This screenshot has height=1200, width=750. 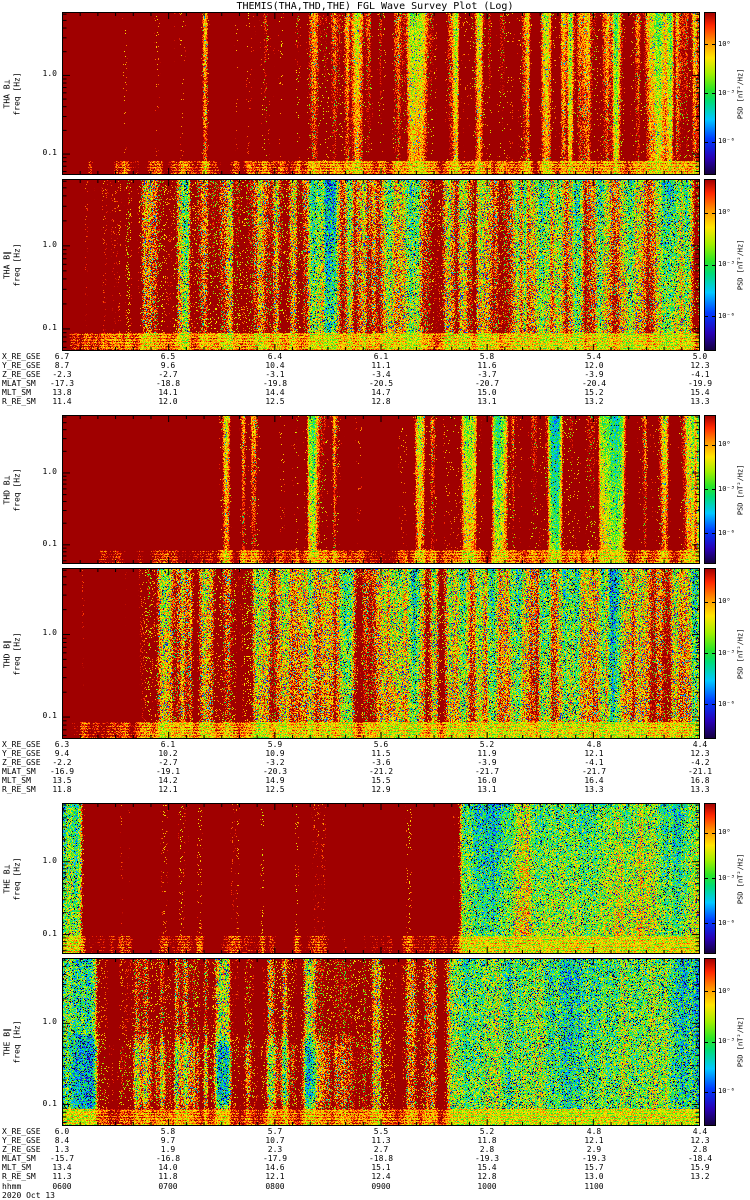 What do you see at coordinates (700, 392) in the screenshot?
I see `ephemeris-value: 15.4` at bounding box center [700, 392].